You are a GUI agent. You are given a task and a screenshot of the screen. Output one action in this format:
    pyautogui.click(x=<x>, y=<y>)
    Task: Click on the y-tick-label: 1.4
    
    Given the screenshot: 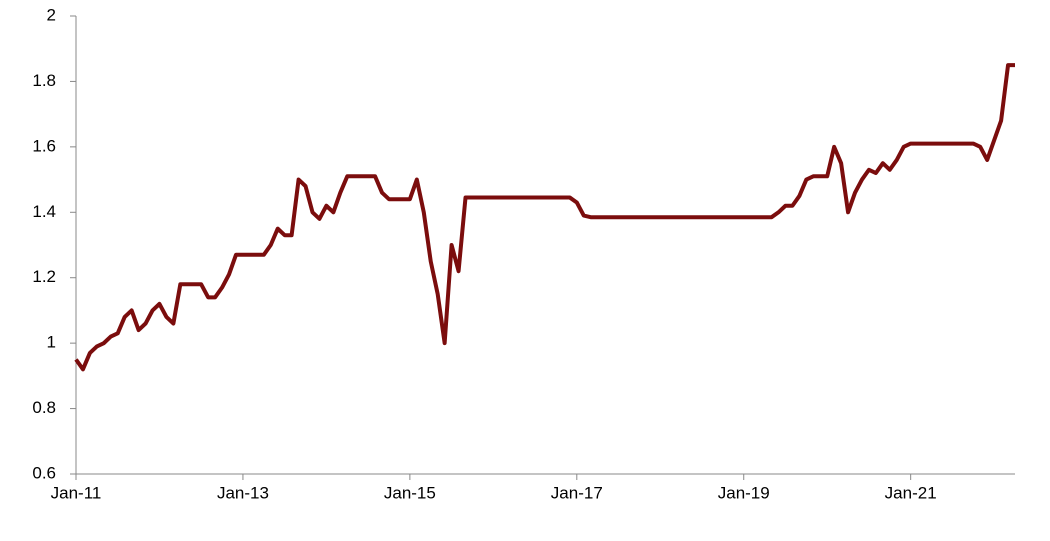 What is the action you would take?
    pyautogui.click(x=44, y=211)
    